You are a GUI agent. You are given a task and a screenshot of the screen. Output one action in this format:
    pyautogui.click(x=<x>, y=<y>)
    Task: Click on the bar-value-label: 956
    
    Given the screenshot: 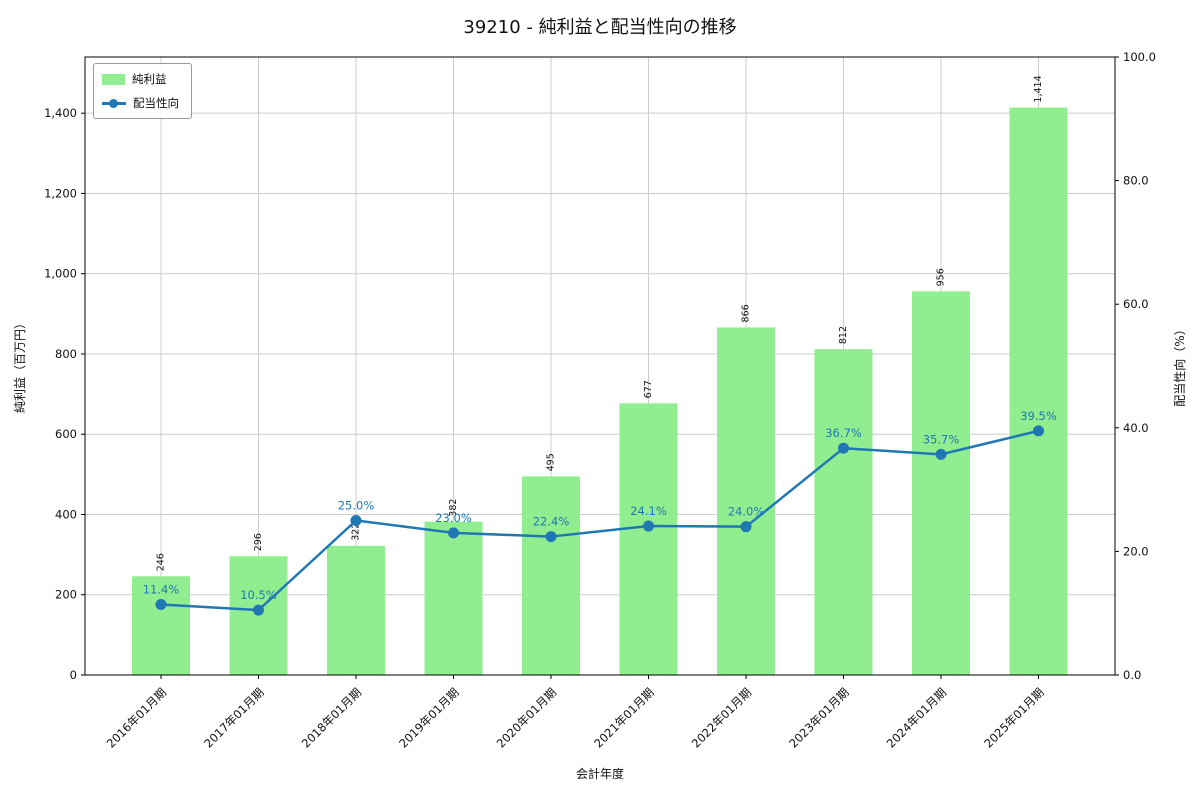 What is the action you would take?
    pyautogui.click(x=941, y=277)
    